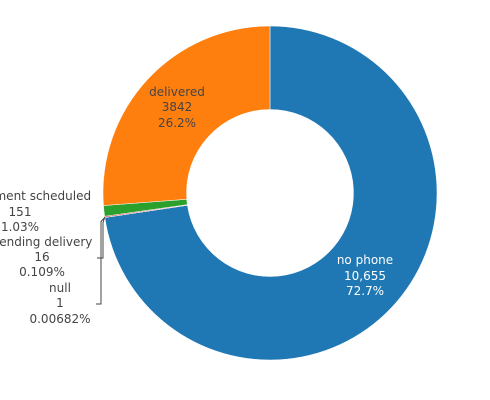  I want to click on slice-label-delivered-name: delivered, so click(177, 92).